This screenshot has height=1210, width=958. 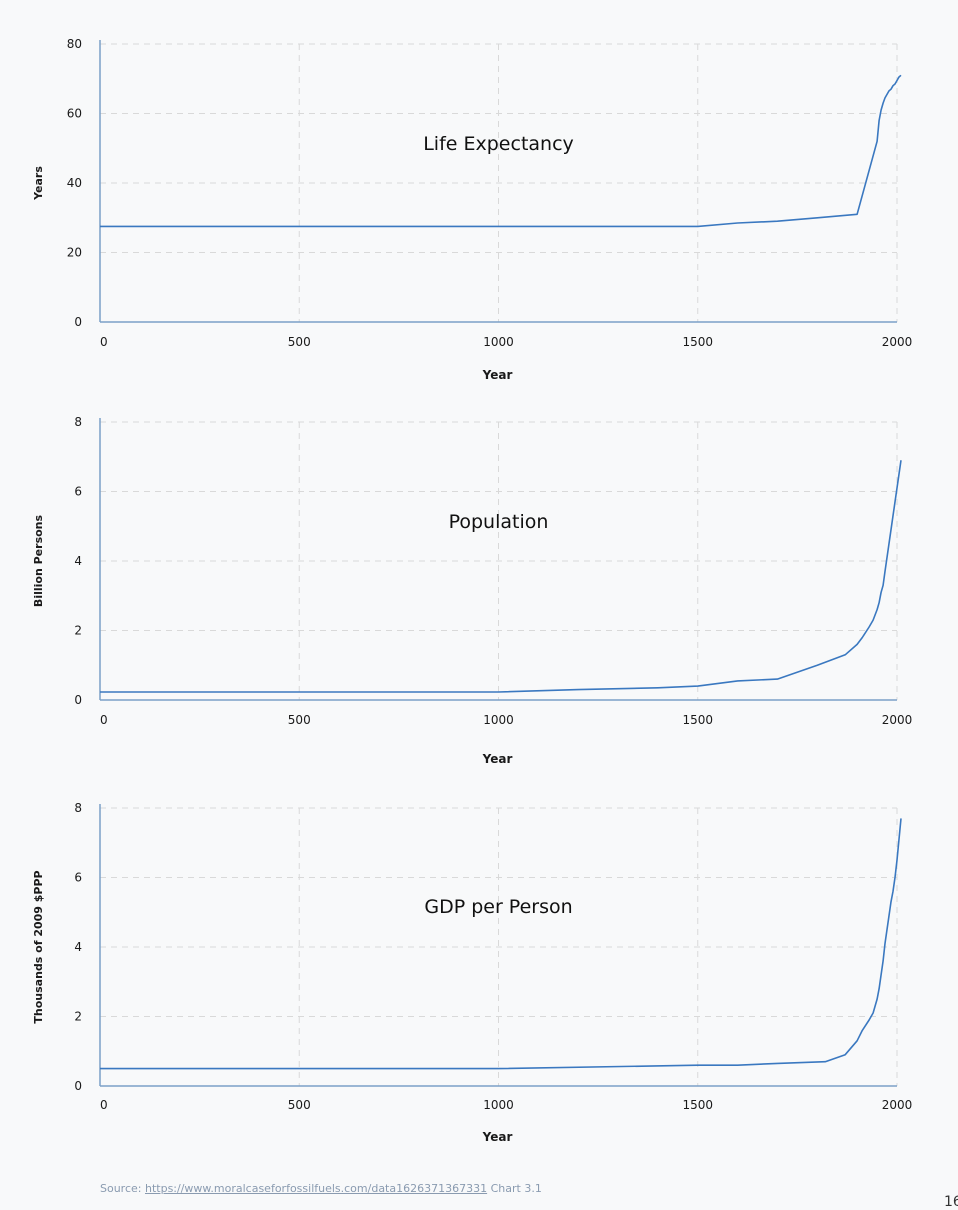 What do you see at coordinates (499, 522) in the screenshot?
I see `chart-title: Population` at bounding box center [499, 522].